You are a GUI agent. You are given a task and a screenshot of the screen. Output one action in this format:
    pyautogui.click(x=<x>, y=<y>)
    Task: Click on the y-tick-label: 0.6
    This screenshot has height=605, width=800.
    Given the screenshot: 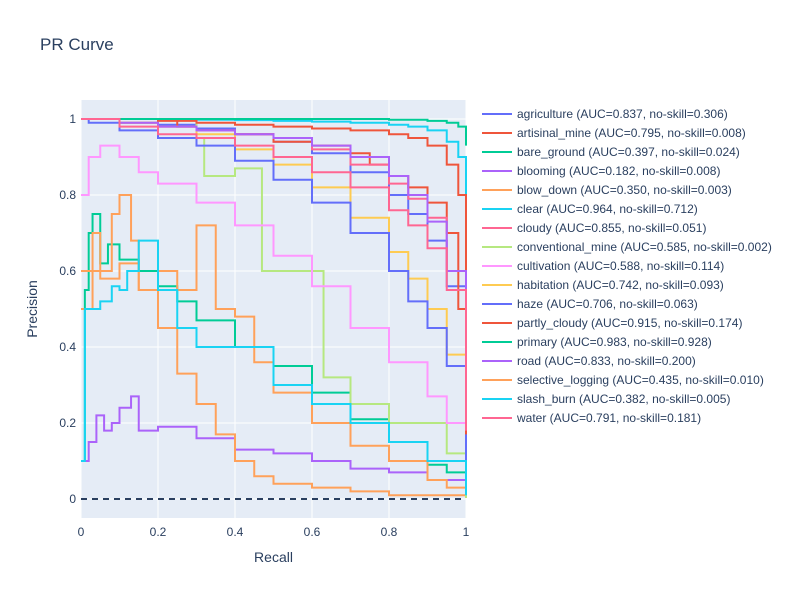 What is the action you would take?
    pyautogui.click(x=67, y=271)
    